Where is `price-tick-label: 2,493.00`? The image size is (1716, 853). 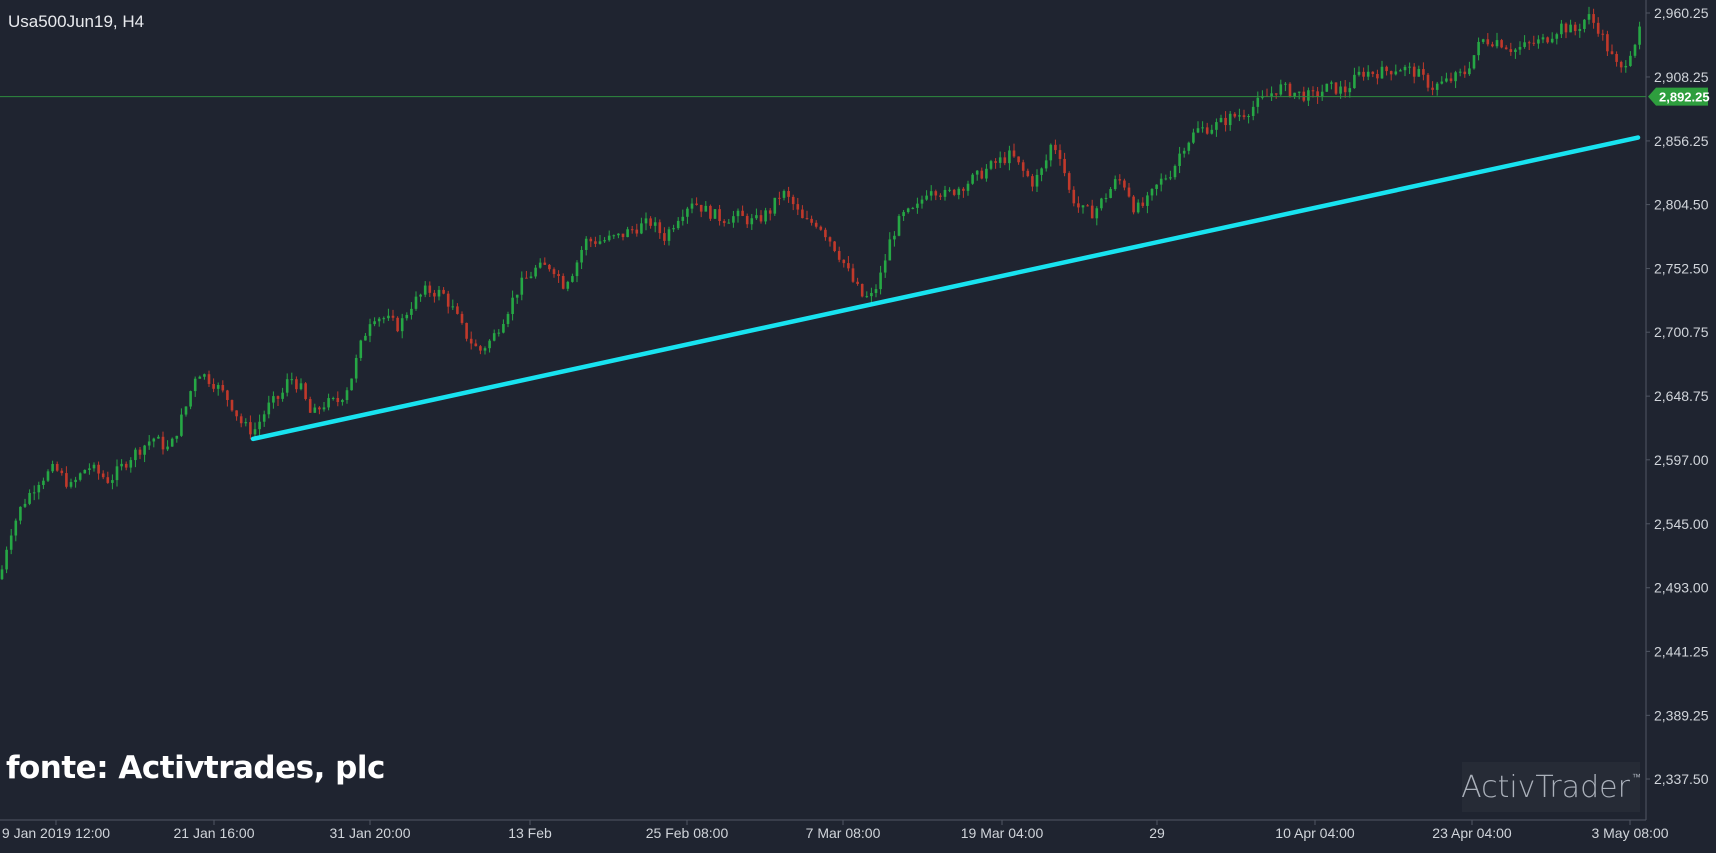 price-tick-label: 2,493.00 is located at coordinates (1681, 588).